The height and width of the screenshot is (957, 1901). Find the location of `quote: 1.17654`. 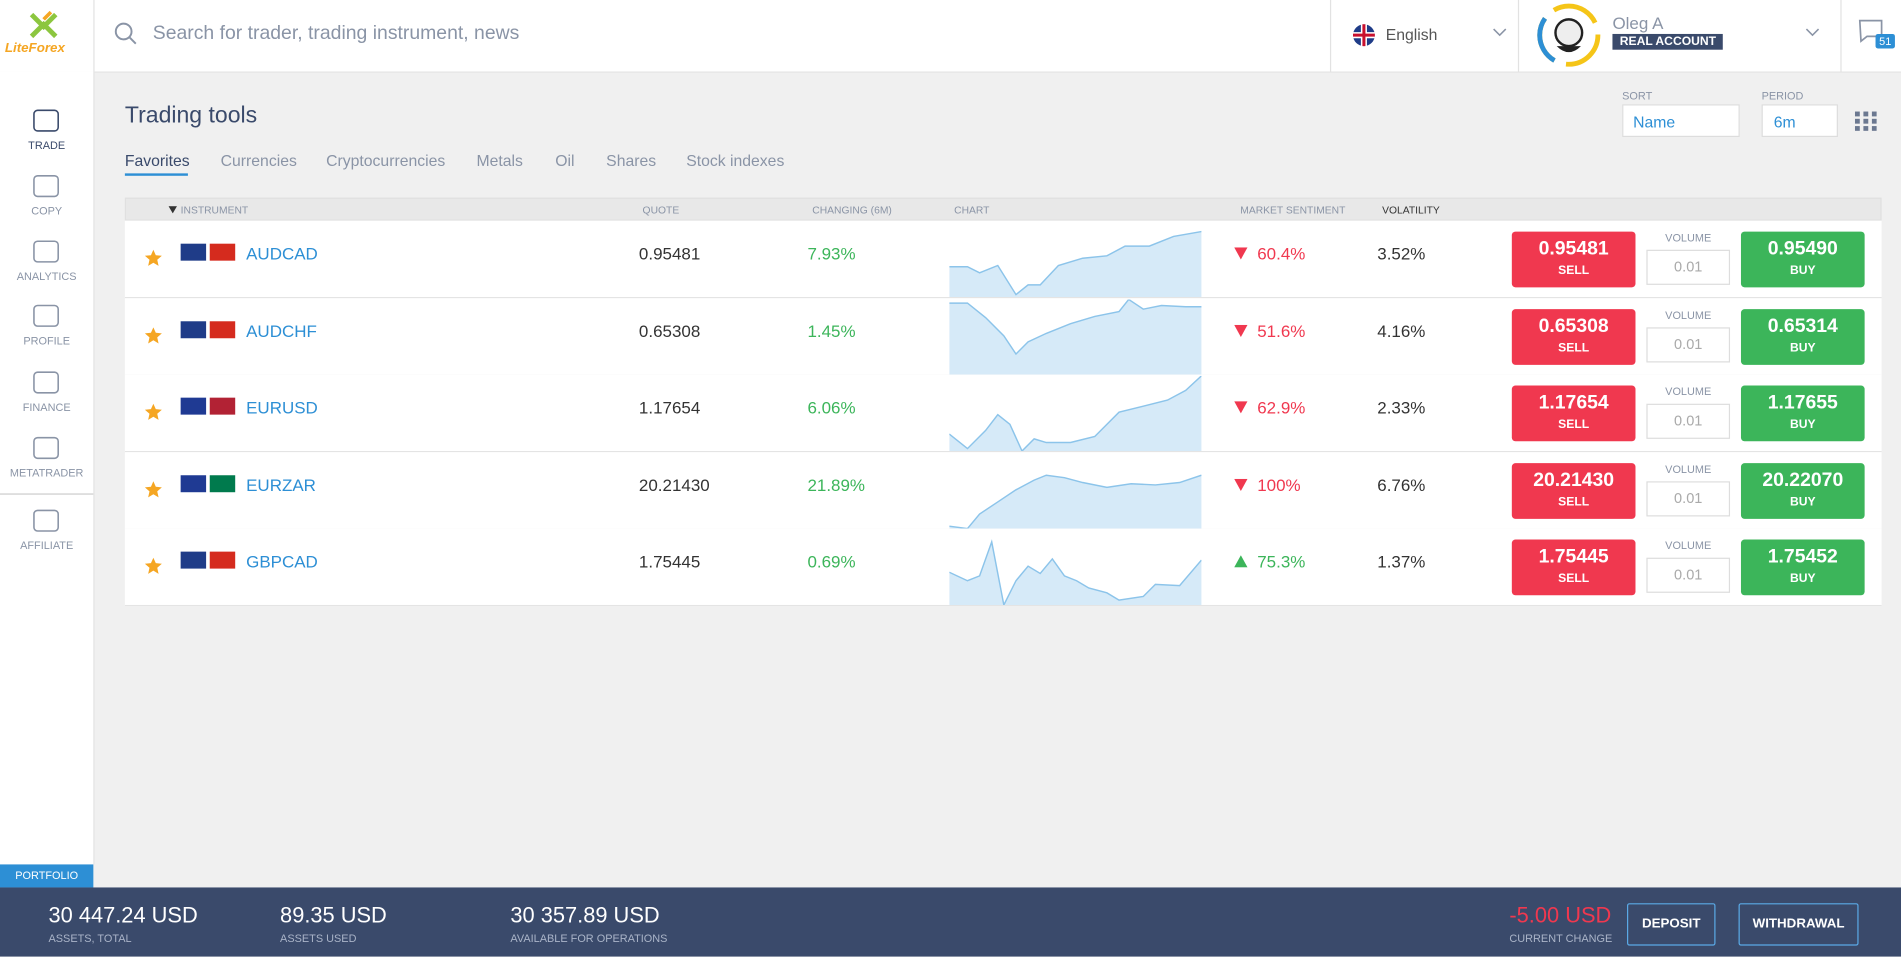

quote: 1.17654 is located at coordinates (669, 407).